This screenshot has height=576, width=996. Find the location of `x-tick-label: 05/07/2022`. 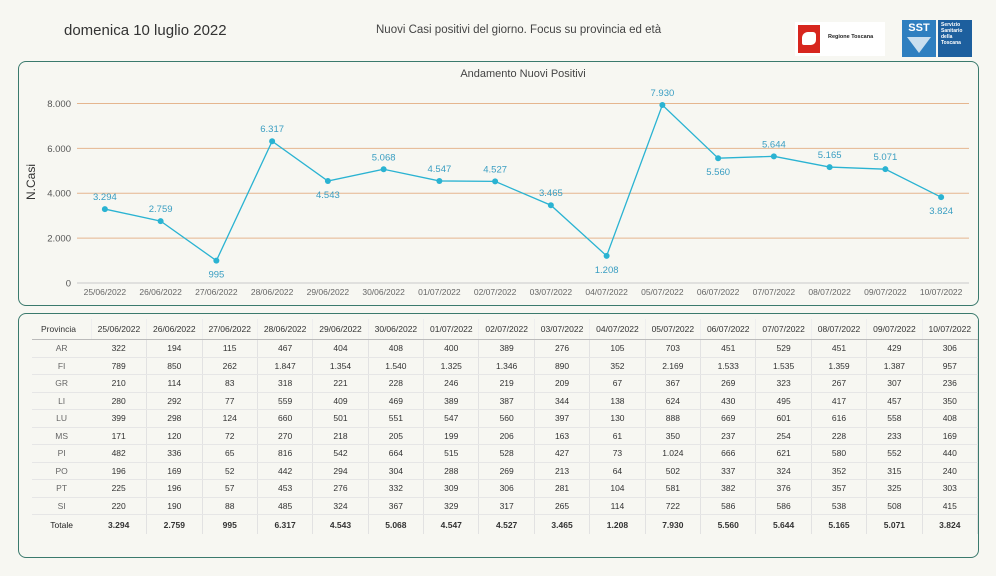

x-tick-label: 05/07/2022 is located at coordinates (662, 292).